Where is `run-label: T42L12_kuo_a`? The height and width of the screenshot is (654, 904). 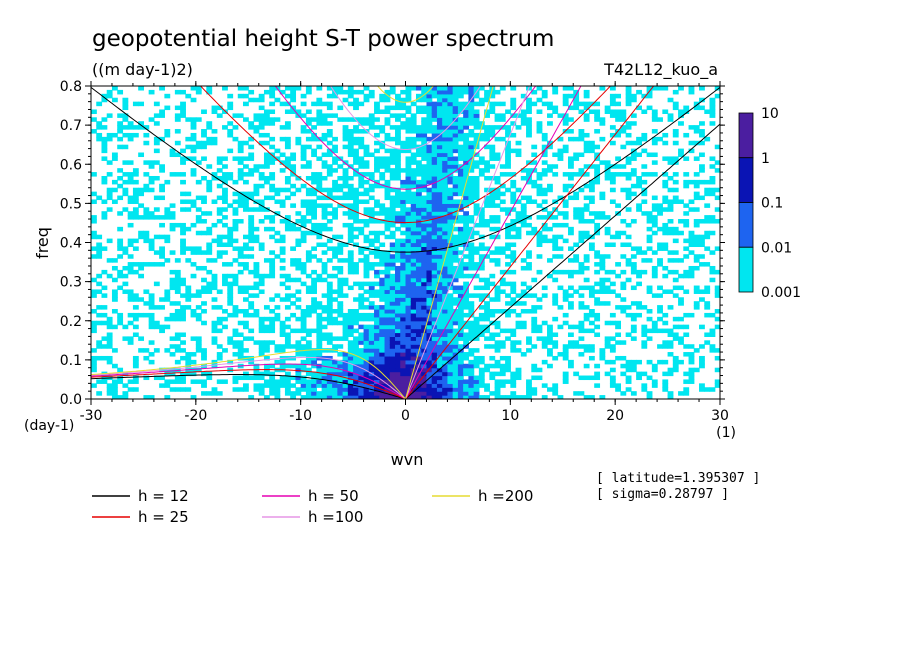 run-label: T42L12_kuo_a is located at coordinates (660, 70).